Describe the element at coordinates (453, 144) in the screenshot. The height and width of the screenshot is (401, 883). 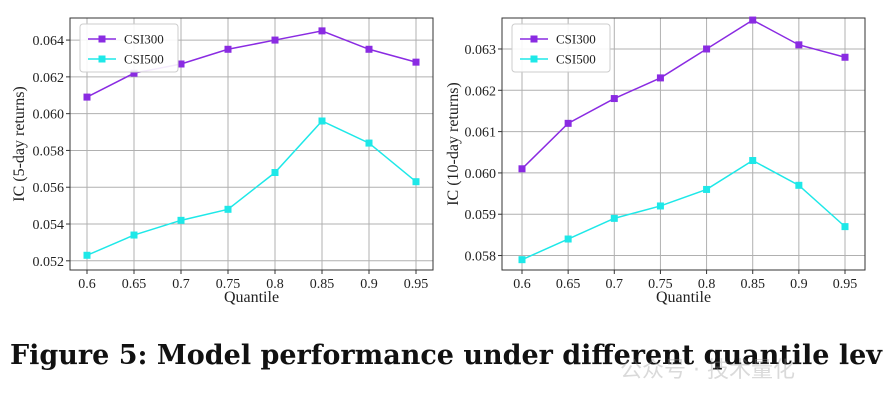
I see `y-axis-label: IC (10-day returns)` at that location.